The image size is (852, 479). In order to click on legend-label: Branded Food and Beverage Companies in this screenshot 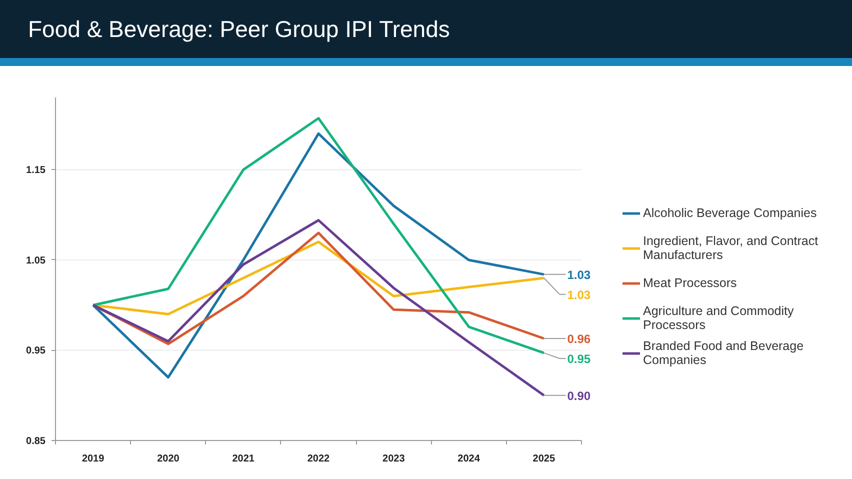, I will do `click(723, 353)`.